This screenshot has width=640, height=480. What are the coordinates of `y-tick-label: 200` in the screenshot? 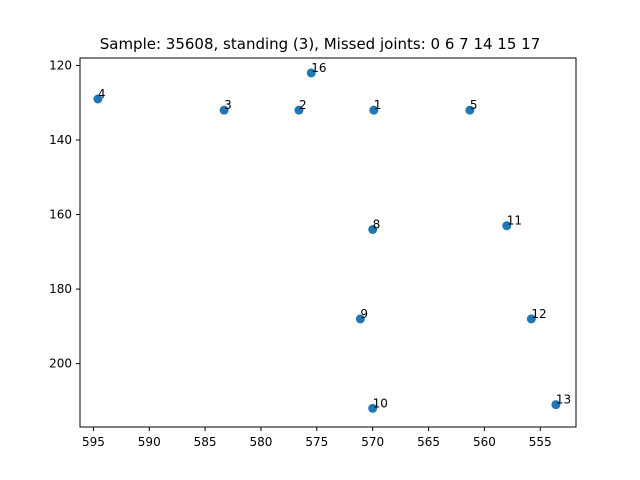 It's located at (60, 364).